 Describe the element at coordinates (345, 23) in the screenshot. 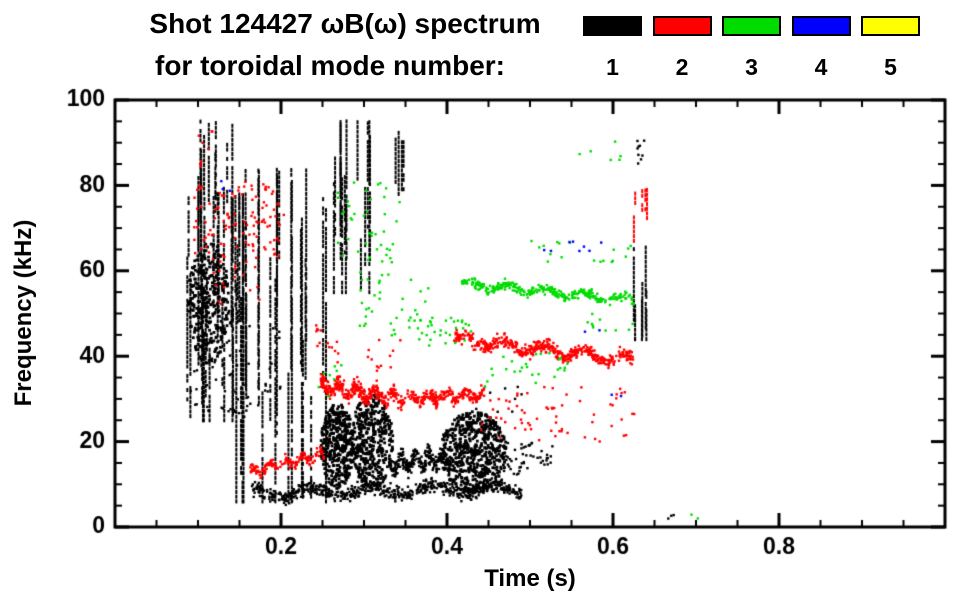

I see `figure-title: Shot 124427 ωB(ω) spectrum` at that location.